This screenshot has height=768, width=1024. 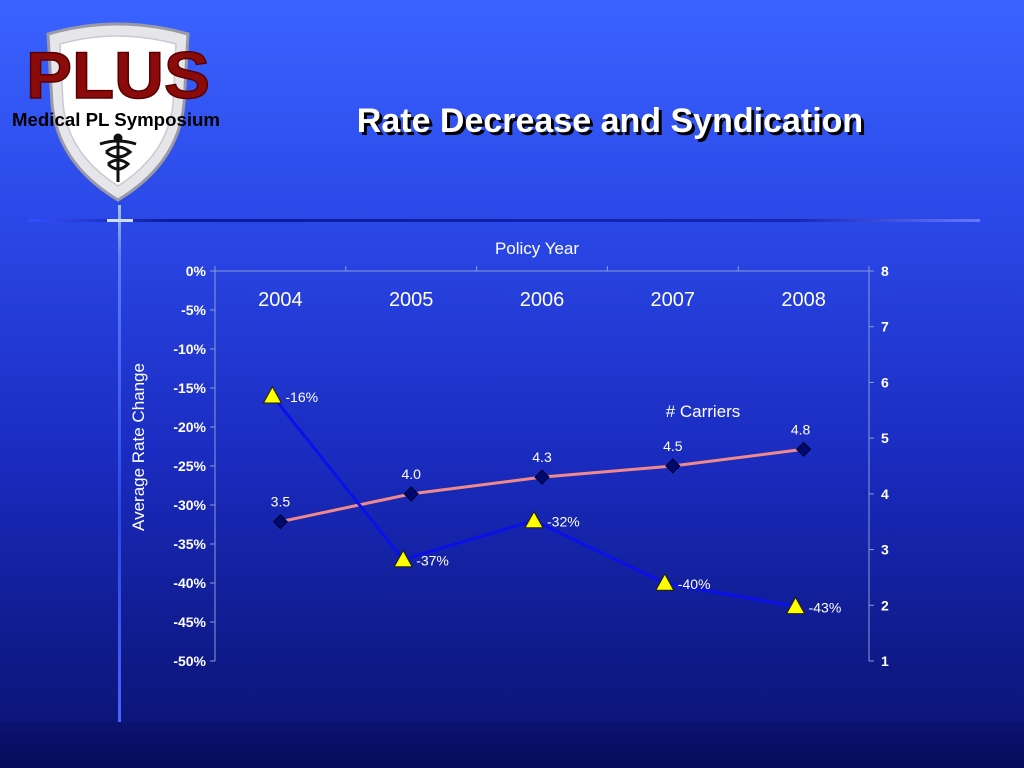 What do you see at coordinates (885, 550) in the screenshot?
I see `right-axis-tick-label: 3` at bounding box center [885, 550].